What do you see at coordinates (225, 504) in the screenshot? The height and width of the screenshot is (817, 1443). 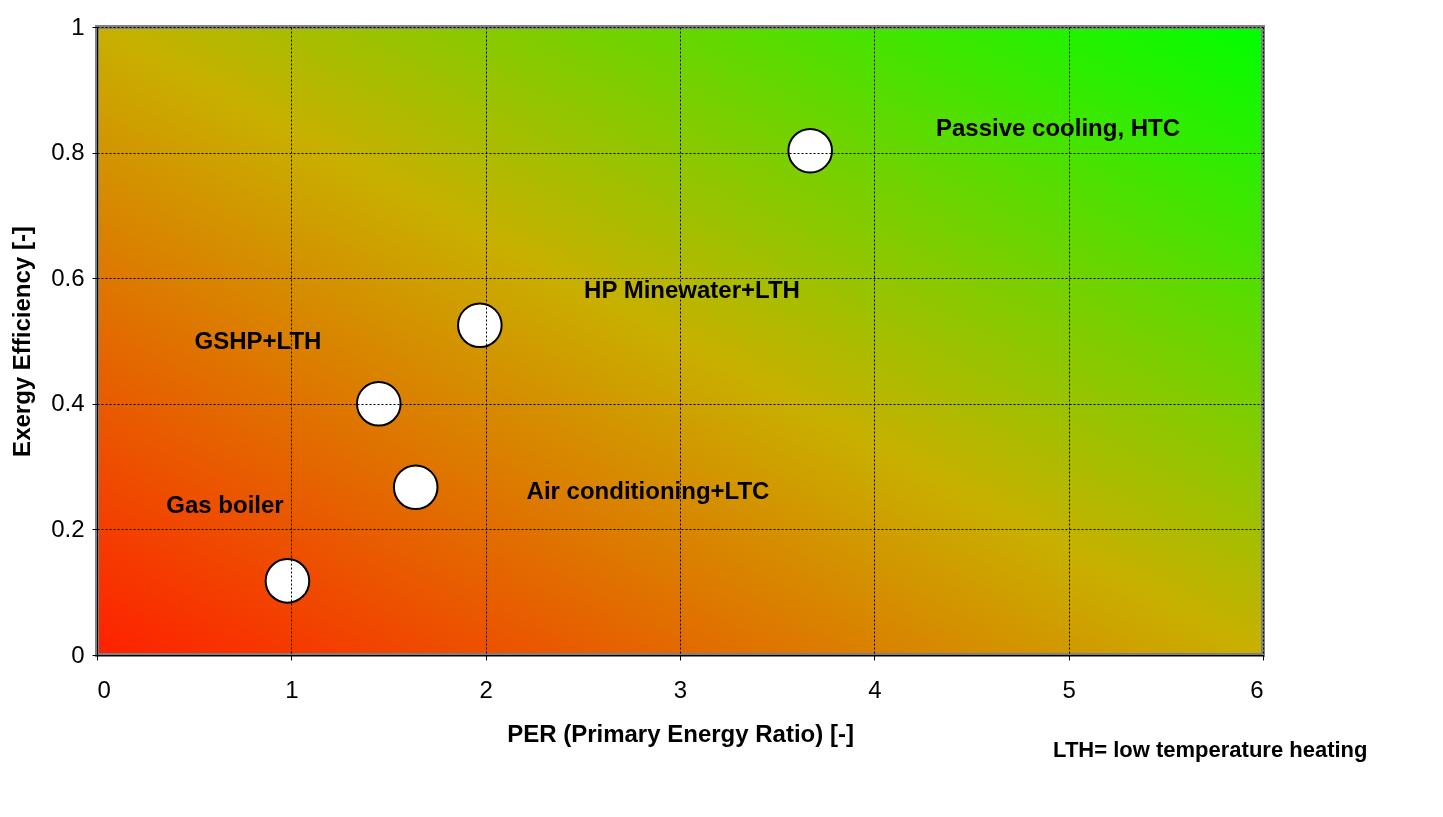 I see `annotation: Gas boiler` at bounding box center [225, 504].